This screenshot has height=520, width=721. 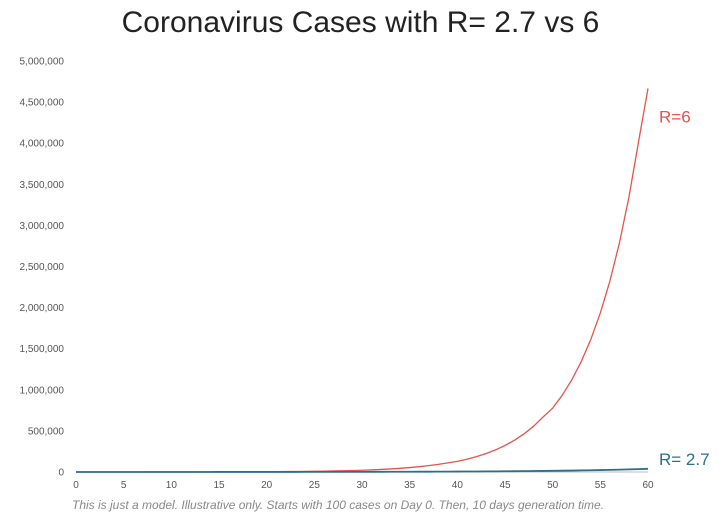 What do you see at coordinates (42, 349) in the screenshot?
I see `y-tick-label: 1,500,000` at bounding box center [42, 349].